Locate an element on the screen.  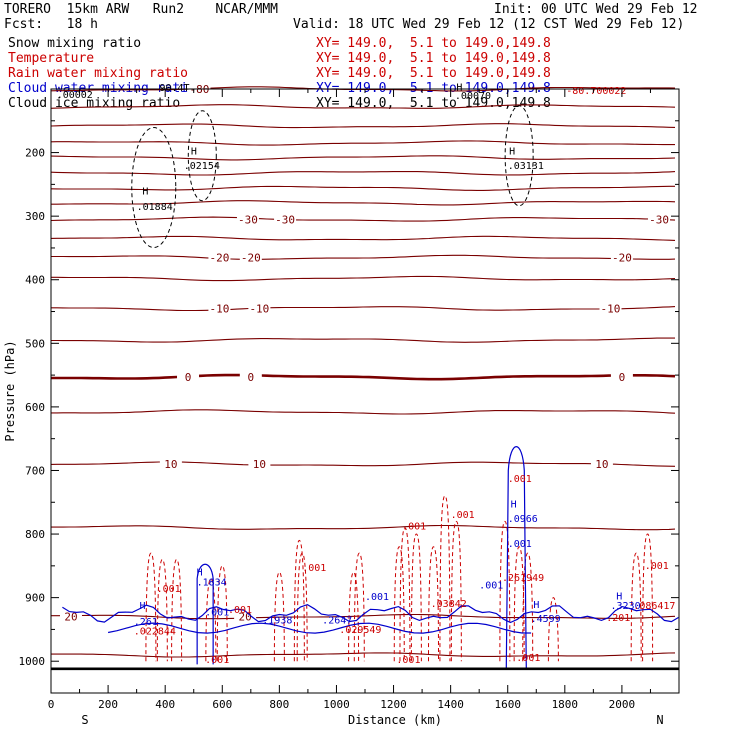
legend-xy-rain: XY= 149.0, 5.1 to 149.0,149.8 is located at coordinates (433, 73).